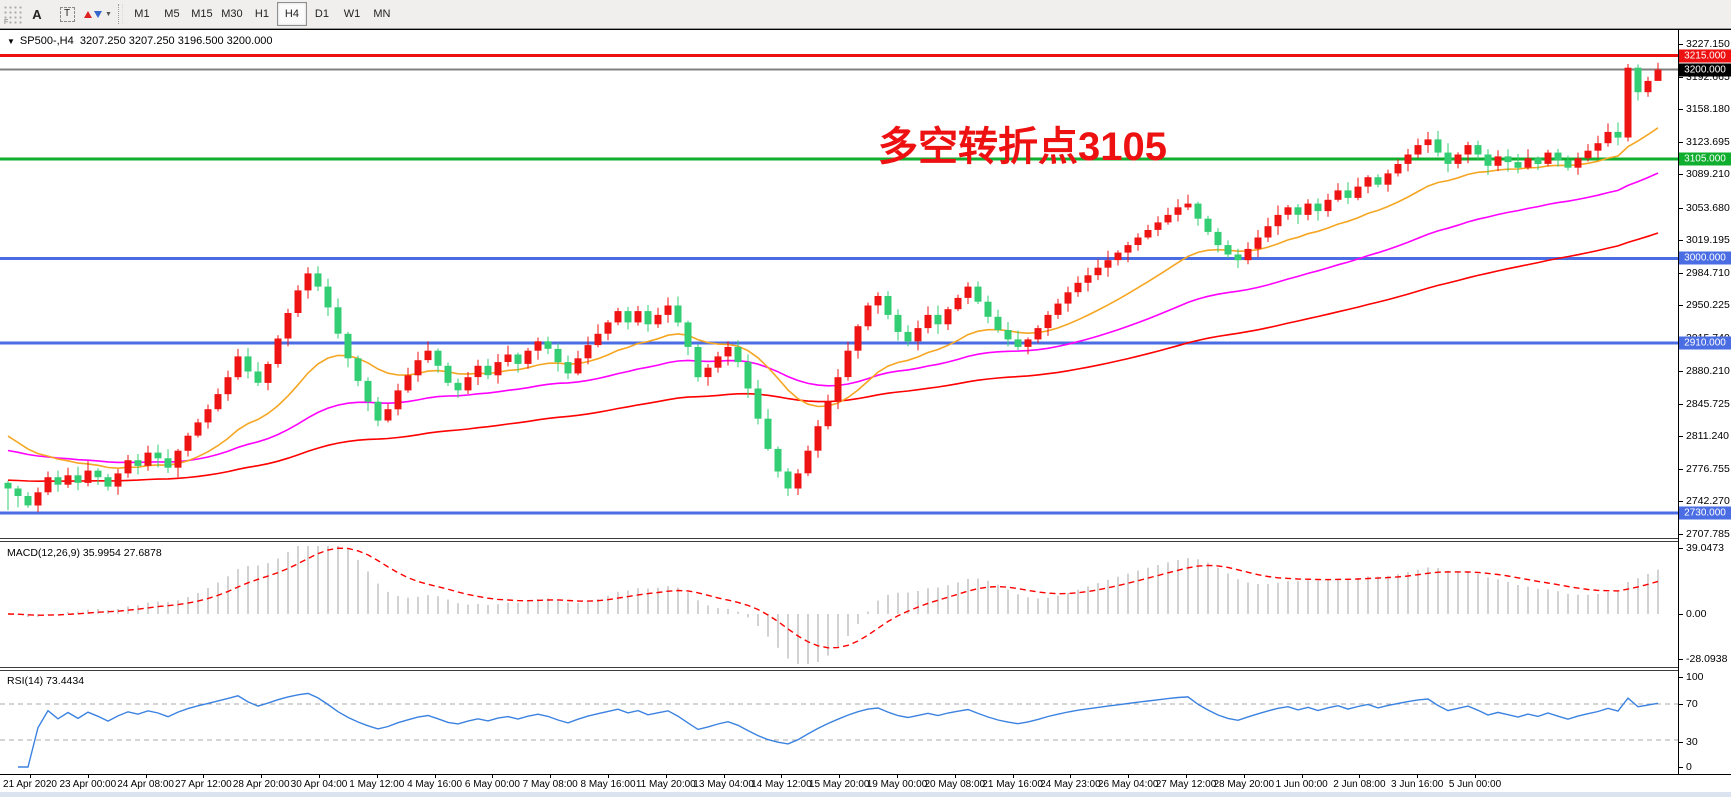 This screenshot has width=1731, height=797. I want to click on chevron-down-icon: ▼, so click(108, 14).